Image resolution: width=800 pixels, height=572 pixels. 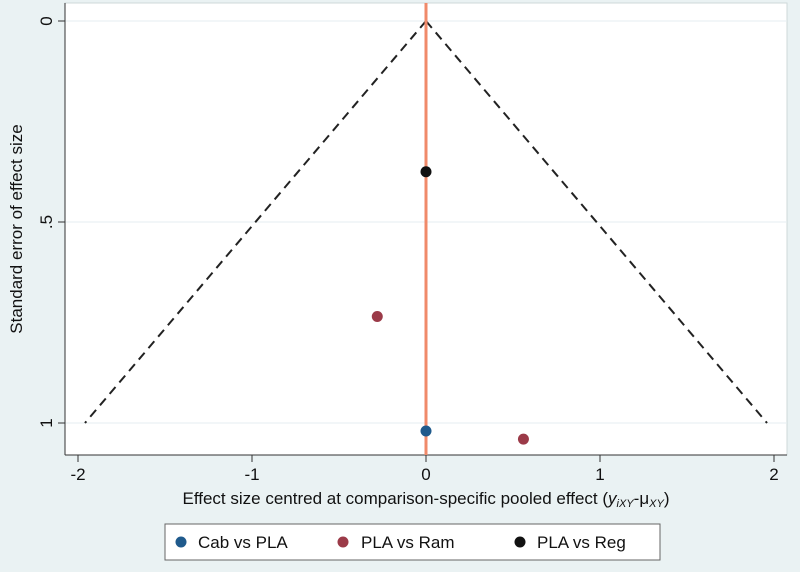 What do you see at coordinates (251, 474) in the screenshot?
I see `x-tick-label-1: -1` at bounding box center [251, 474].